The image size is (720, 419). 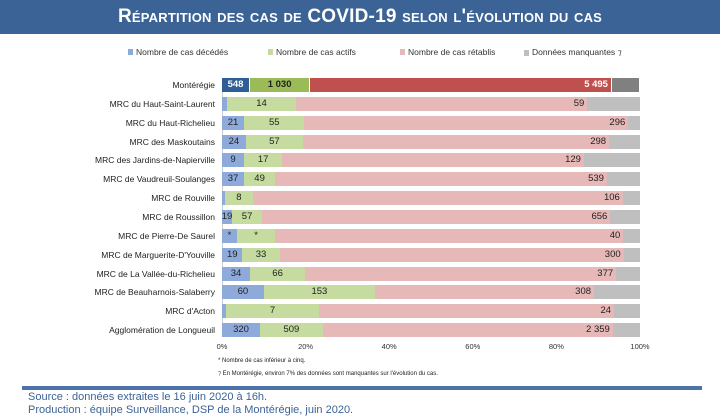 I want to click on bar-segment: 60, so click(x=243, y=292).